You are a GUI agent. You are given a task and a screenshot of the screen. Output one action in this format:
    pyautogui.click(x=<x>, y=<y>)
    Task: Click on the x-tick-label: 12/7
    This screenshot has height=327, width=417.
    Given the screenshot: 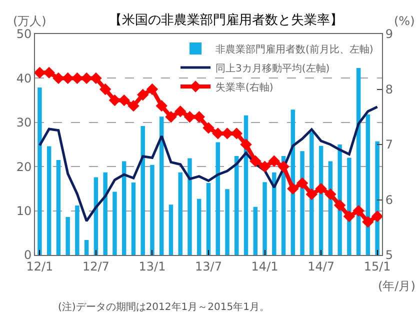 What is the action you would take?
    pyautogui.click(x=96, y=266)
    